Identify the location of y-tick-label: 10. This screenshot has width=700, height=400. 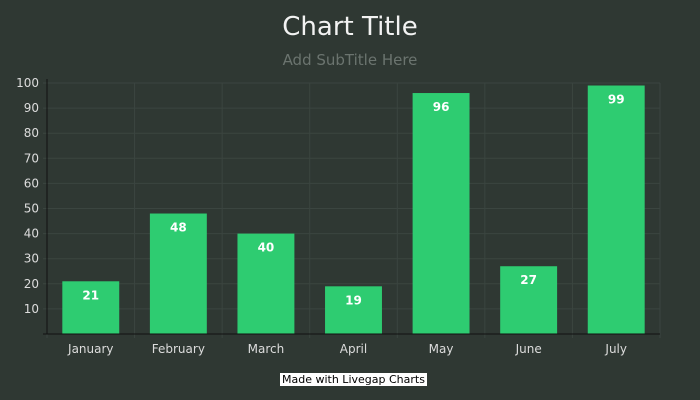
(31, 309).